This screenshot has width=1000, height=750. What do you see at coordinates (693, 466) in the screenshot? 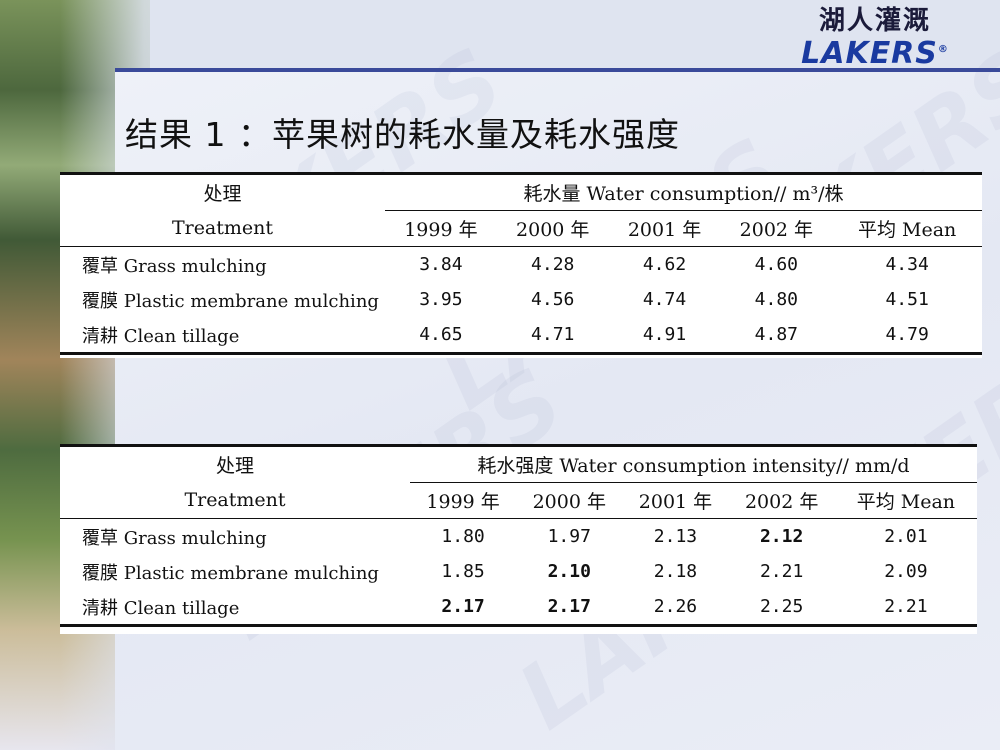
I see `header-group: 耗水强度 Water consumption intensity// mm/d` at bounding box center [693, 466].